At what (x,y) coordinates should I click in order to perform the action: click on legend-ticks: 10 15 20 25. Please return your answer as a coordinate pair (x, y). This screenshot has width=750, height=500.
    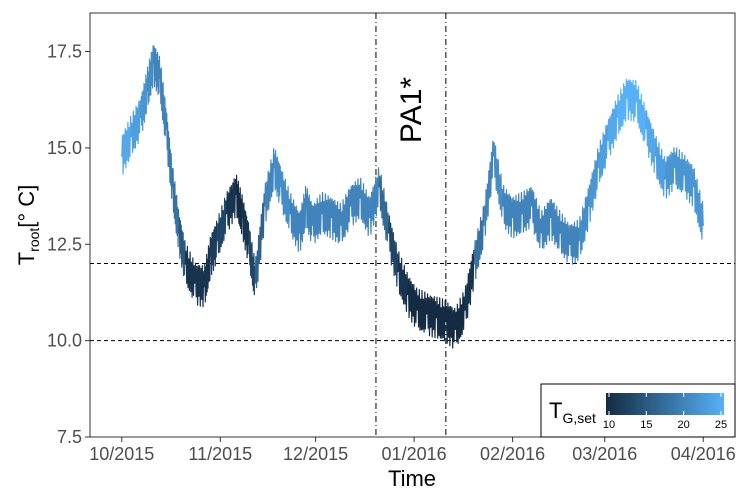
    Looking at the image, I should click on (665, 412).